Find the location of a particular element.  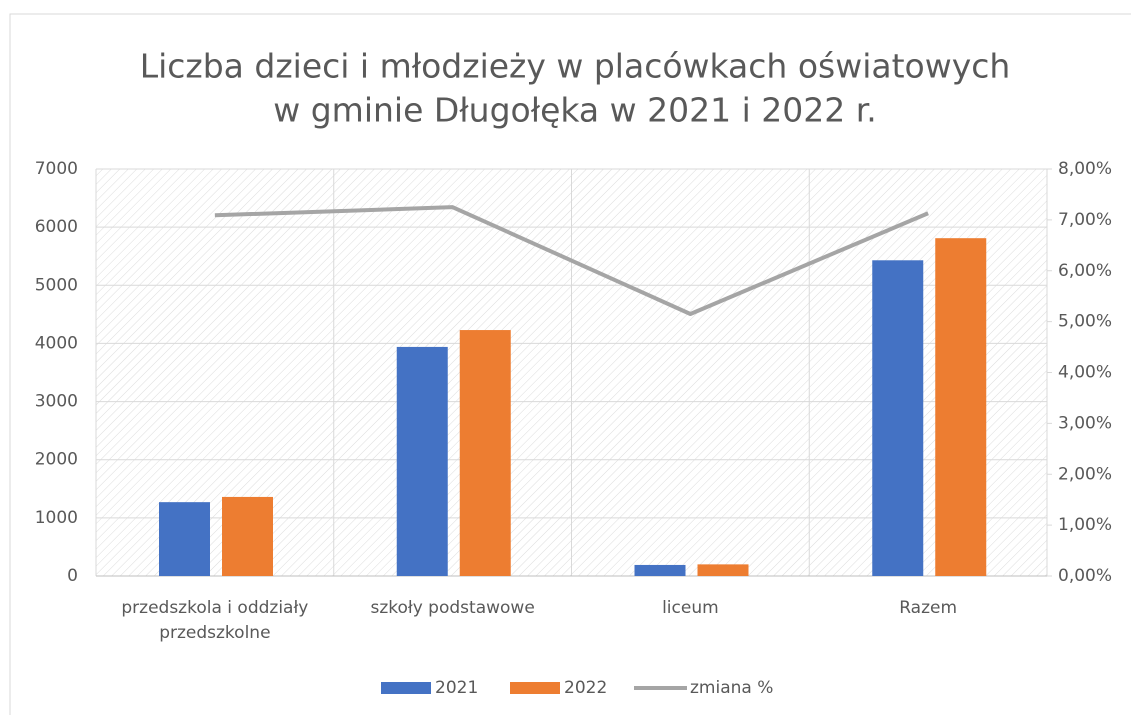

y2-tick-label: 3,00% is located at coordinates (1085, 423).